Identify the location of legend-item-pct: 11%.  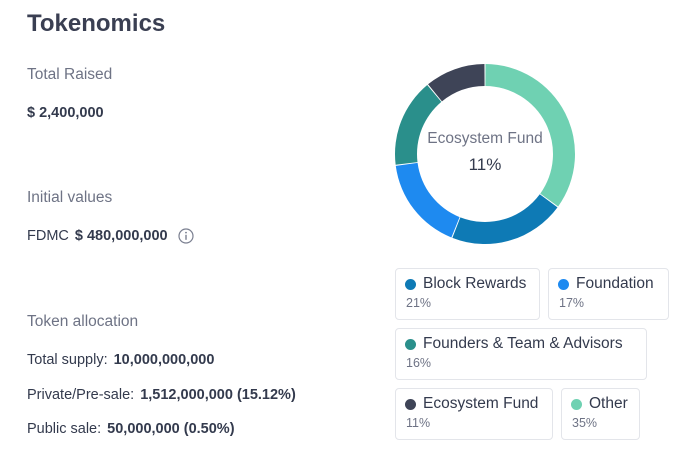
(418, 423).